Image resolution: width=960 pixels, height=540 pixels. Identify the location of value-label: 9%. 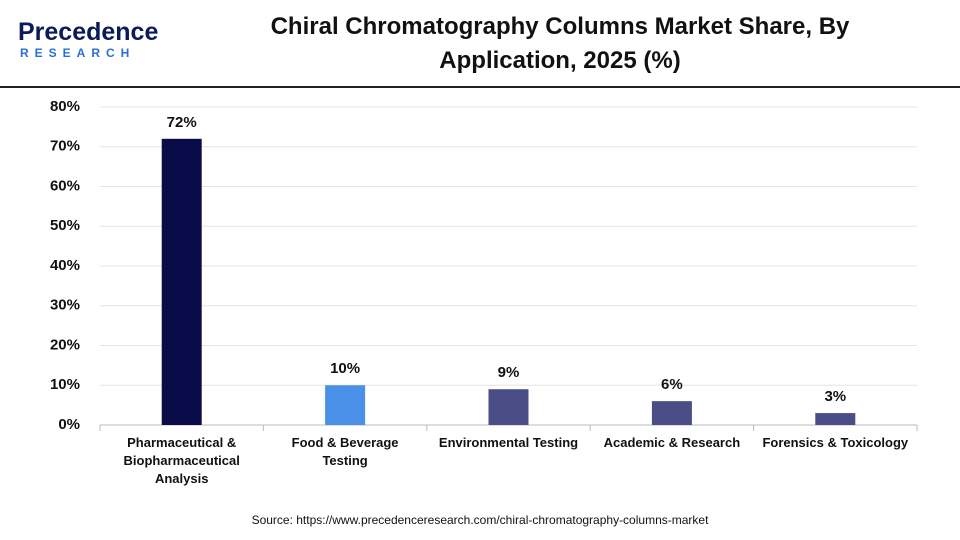
(509, 372).